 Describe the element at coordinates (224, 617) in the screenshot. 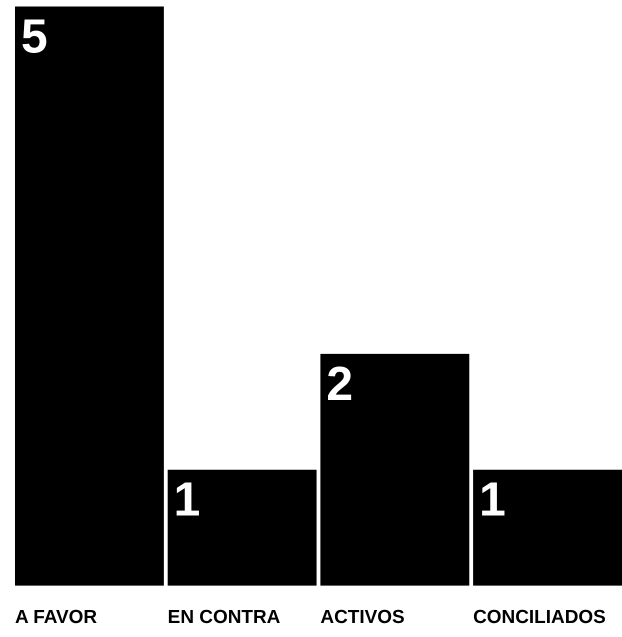

I see `x-tick-label: EN CONTRA` at that location.